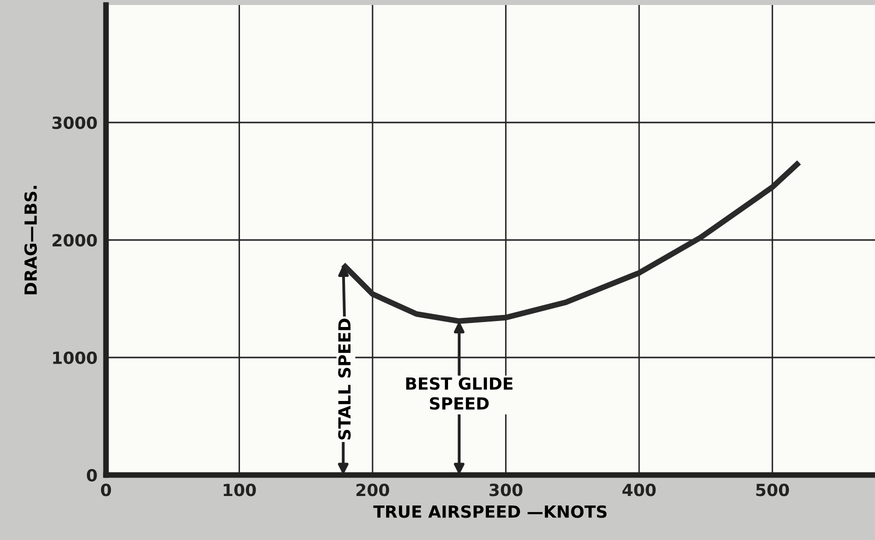 The height and width of the screenshot is (540, 875). Describe the element at coordinates (459, 393) in the screenshot. I see `annotation: BEST GLIDE SPEED` at that location.